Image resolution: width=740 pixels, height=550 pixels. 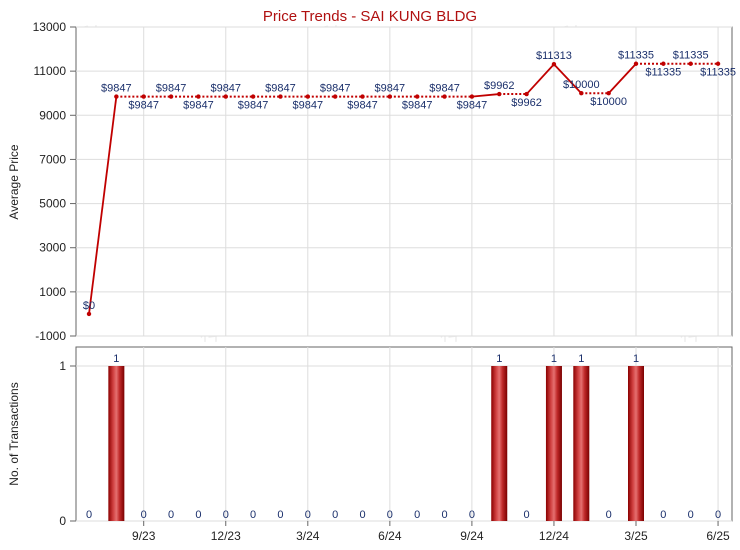 What do you see at coordinates (50, 71) in the screenshot?
I see `price-y-tick-label: 11000` at bounding box center [50, 71].